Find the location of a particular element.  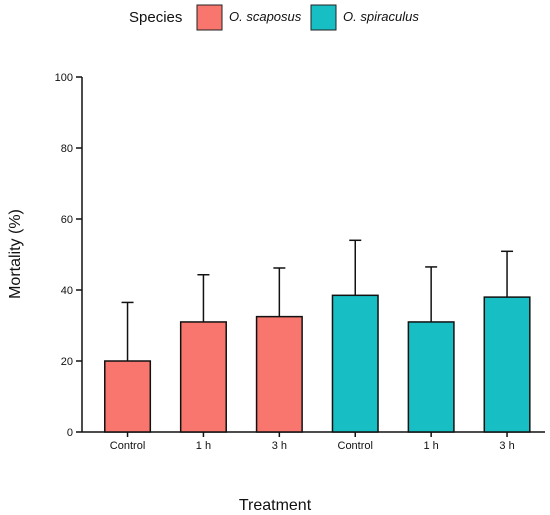

legend: Species O. scaposus O. spiraculus is located at coordinates (274, 17).